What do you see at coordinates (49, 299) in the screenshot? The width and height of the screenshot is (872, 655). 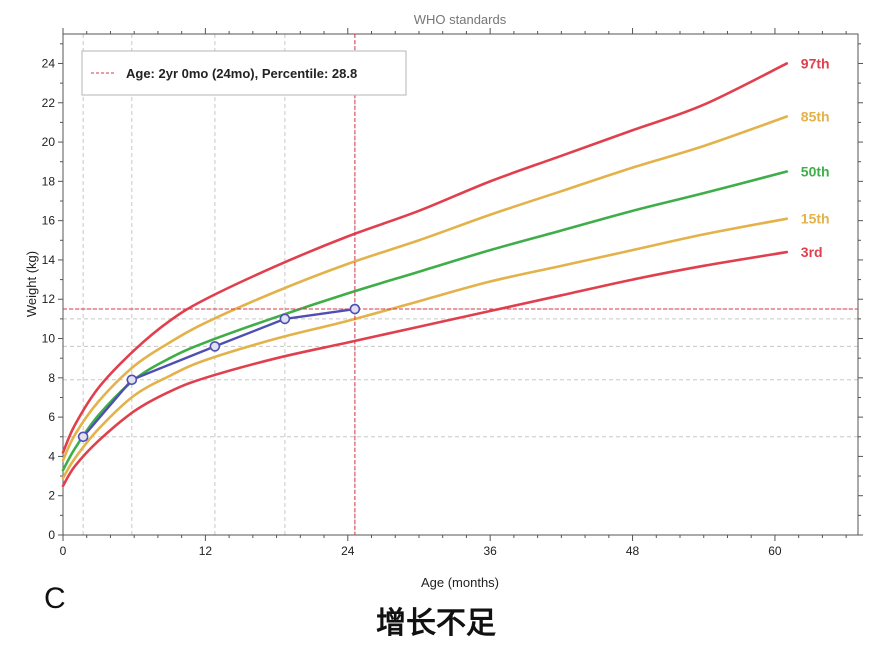 I see `y-tick-label: 12` at bounding box center [49, 299].